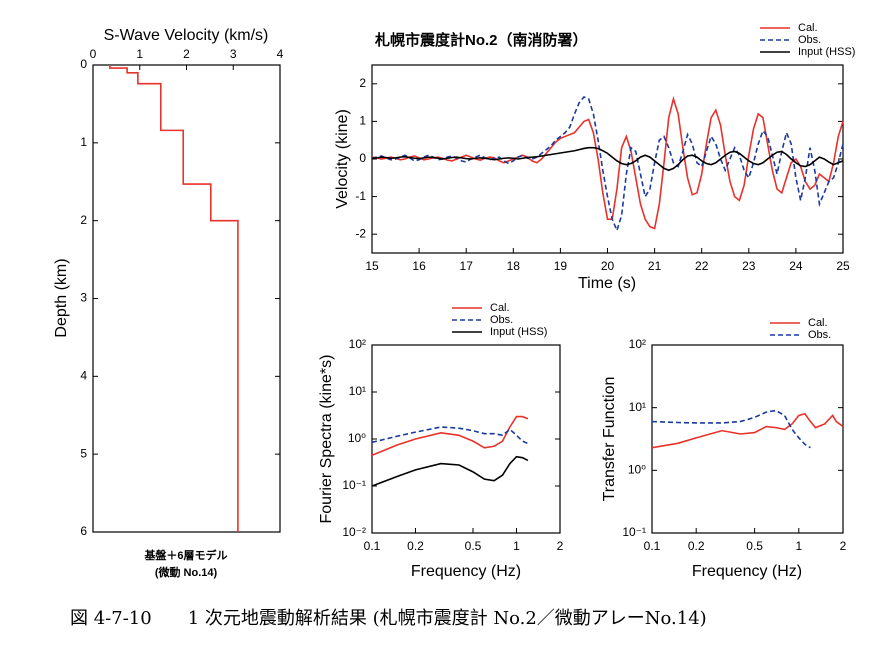  What do you see at coordinates (83, 298) in the screenshot?
I see `y-tick-label: 3` at bounding box center [83, 298].